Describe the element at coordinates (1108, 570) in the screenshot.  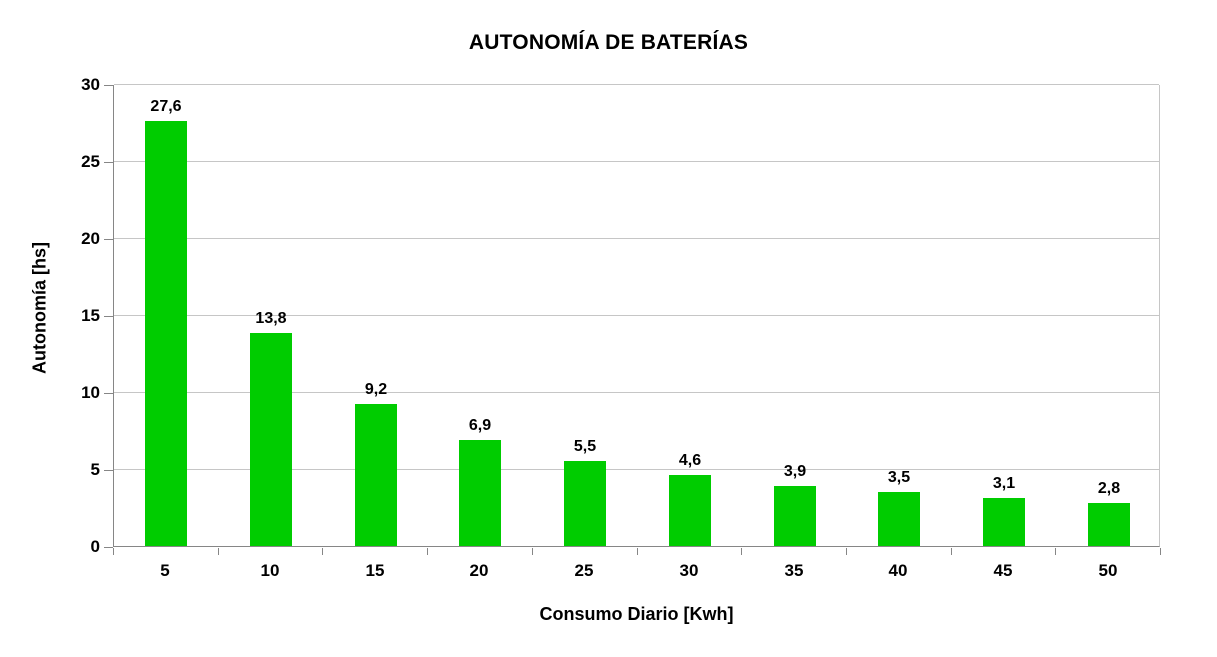
I see `x-tick-label: 50` at that location.